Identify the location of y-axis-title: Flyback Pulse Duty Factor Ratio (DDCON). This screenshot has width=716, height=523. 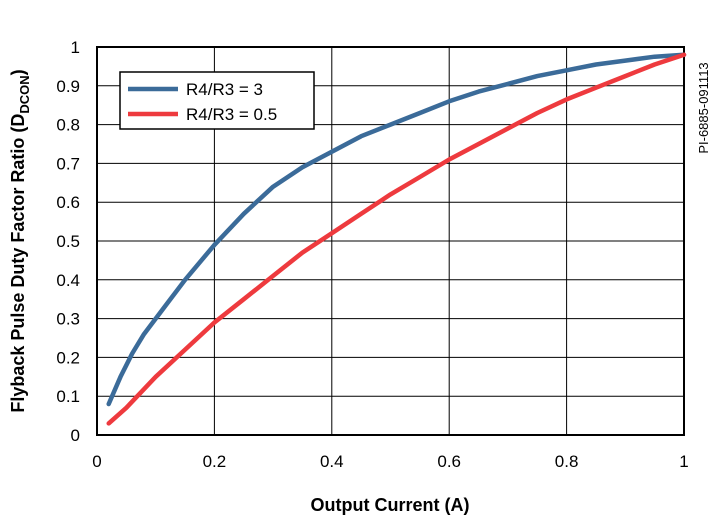
(20, 240).